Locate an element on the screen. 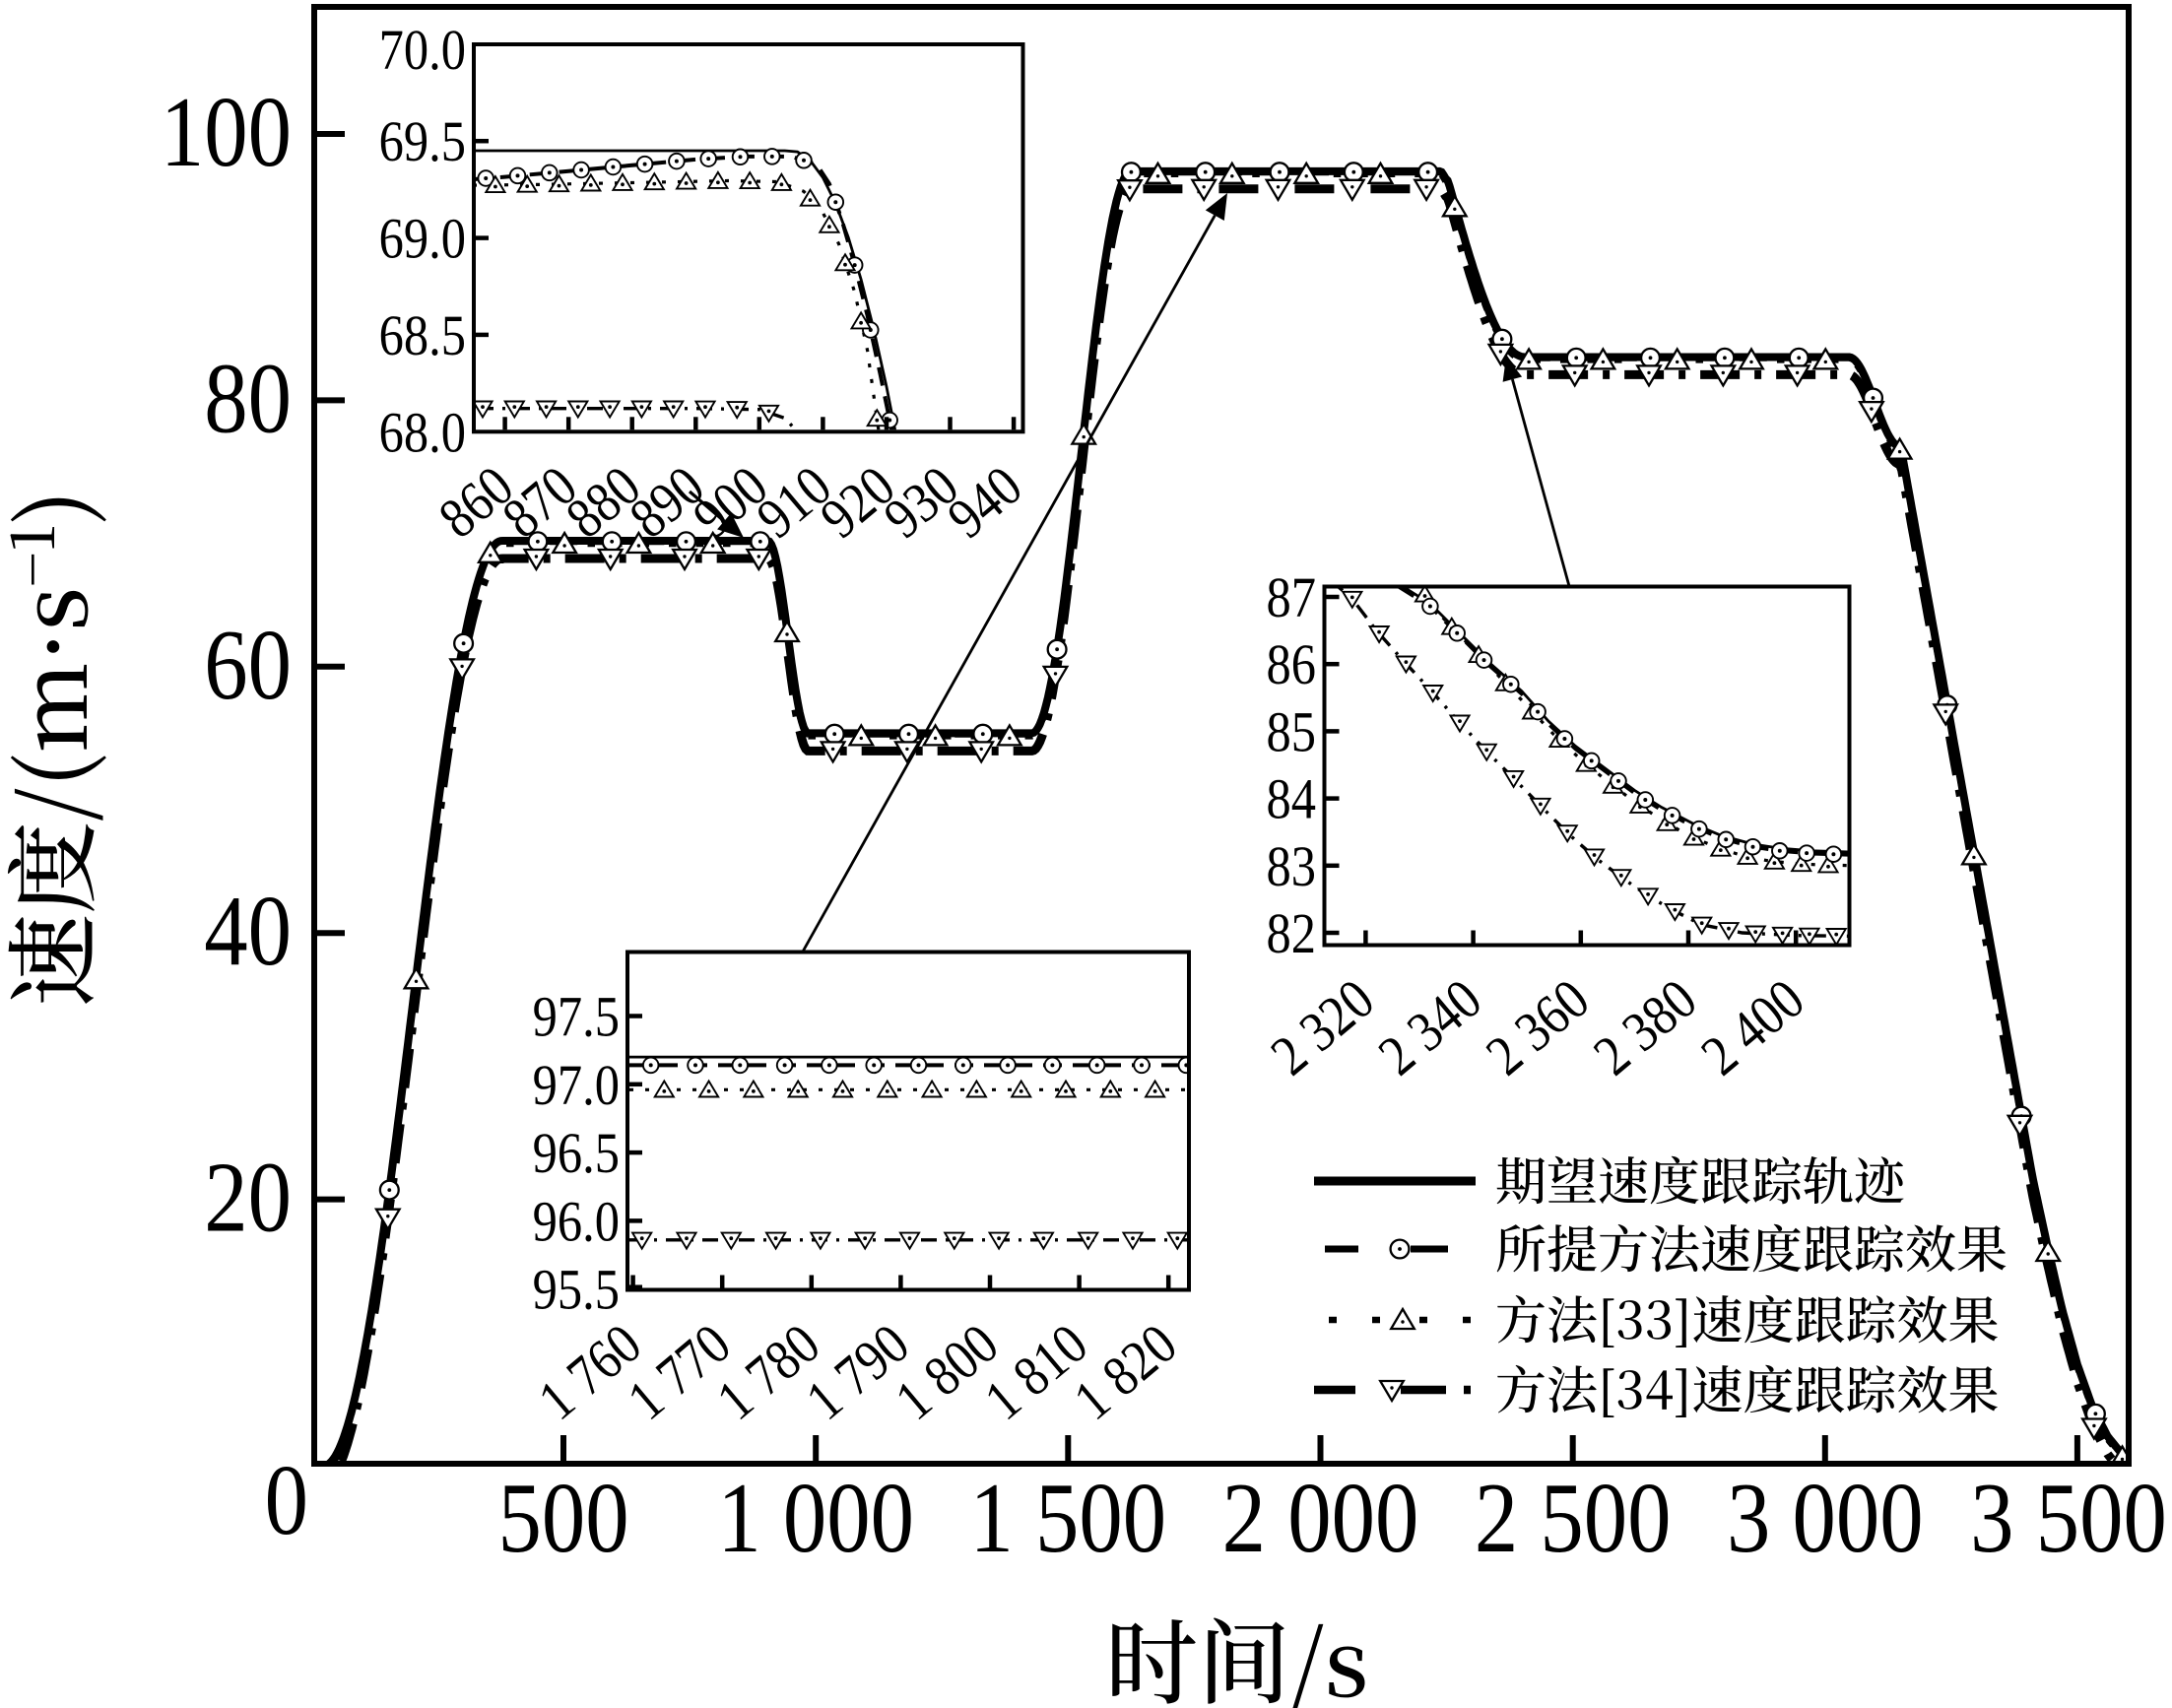 The height and width of the screenshot is (1708, 2172). svg-text: 85 is located at coordinates (1291, 731).